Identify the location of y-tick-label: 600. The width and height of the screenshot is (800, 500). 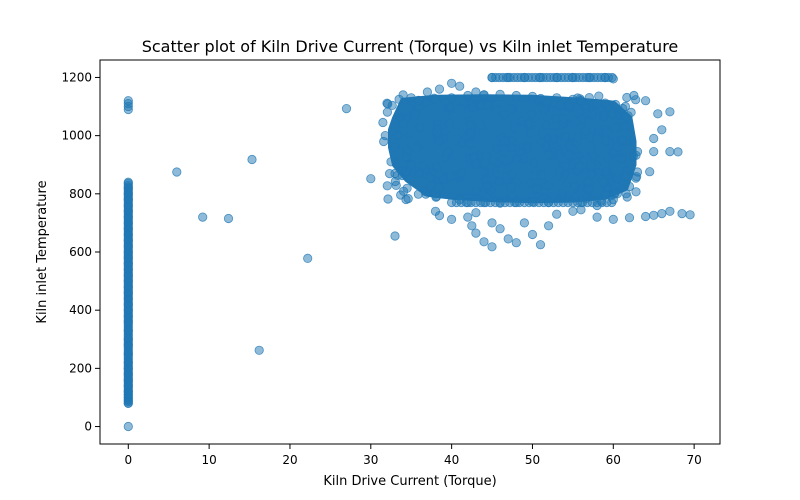
(80, 252).